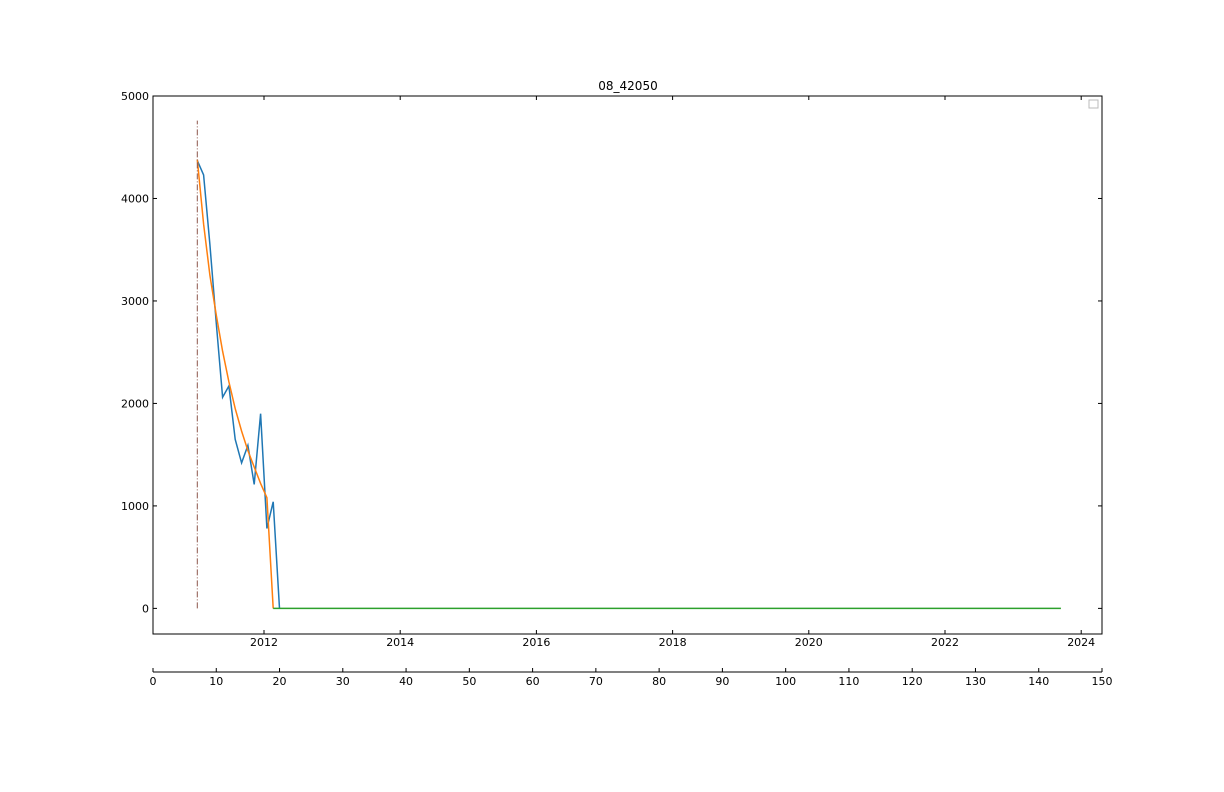 This screenshot has width=1224, height=792. I want to click on date-tick-label: 2024, so click(1081, 642).